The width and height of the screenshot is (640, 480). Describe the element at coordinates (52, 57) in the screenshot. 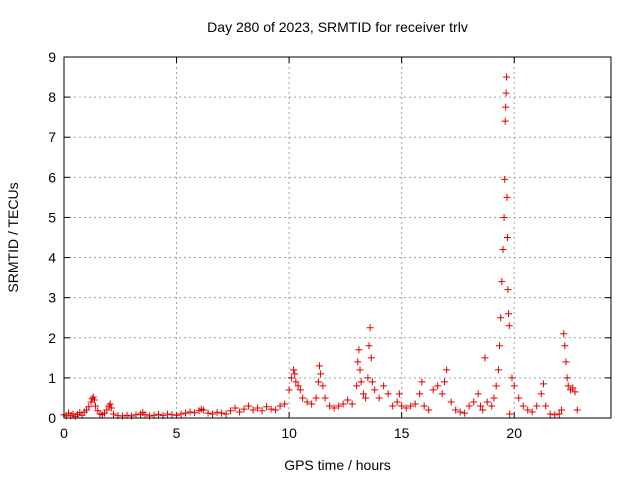

I see `y-tick-label: 9` at that location.